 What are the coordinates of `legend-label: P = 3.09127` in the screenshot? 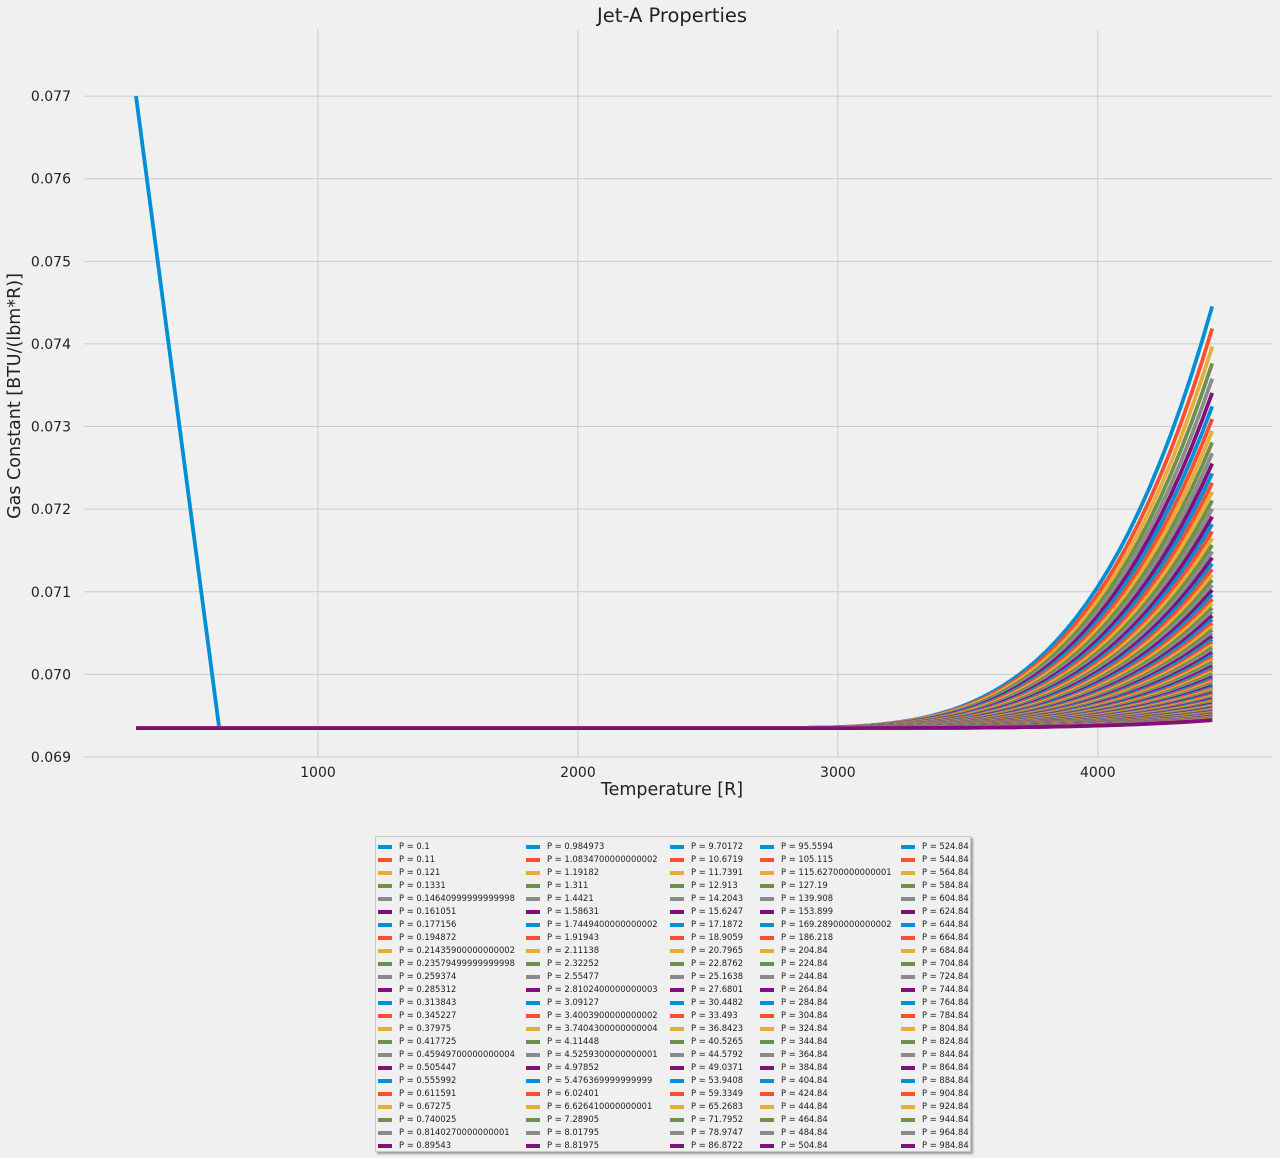 It's located at (573, 1002).